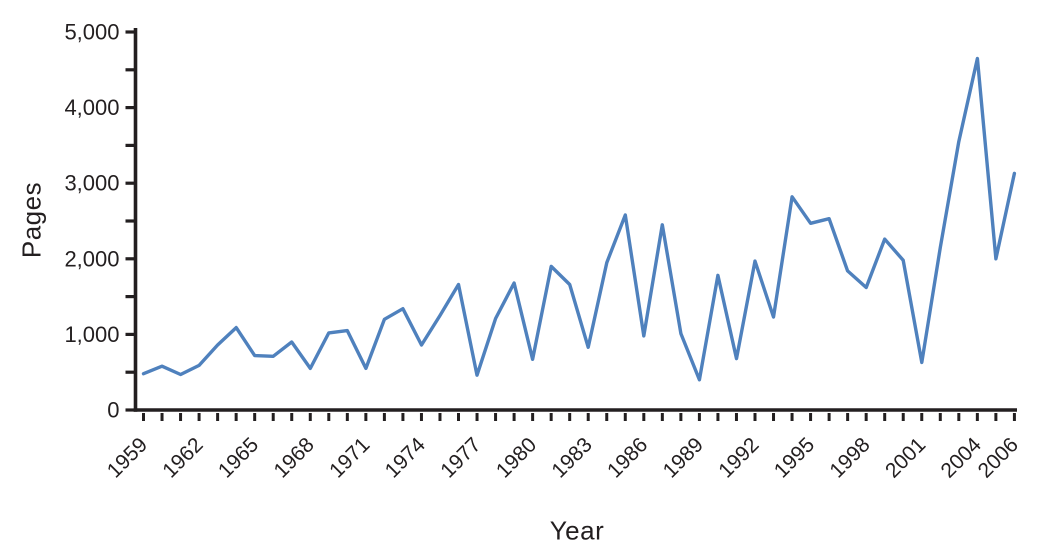 The image size is (1043, 554). I want to click on y-tick-label: 0, so click(113, 410).